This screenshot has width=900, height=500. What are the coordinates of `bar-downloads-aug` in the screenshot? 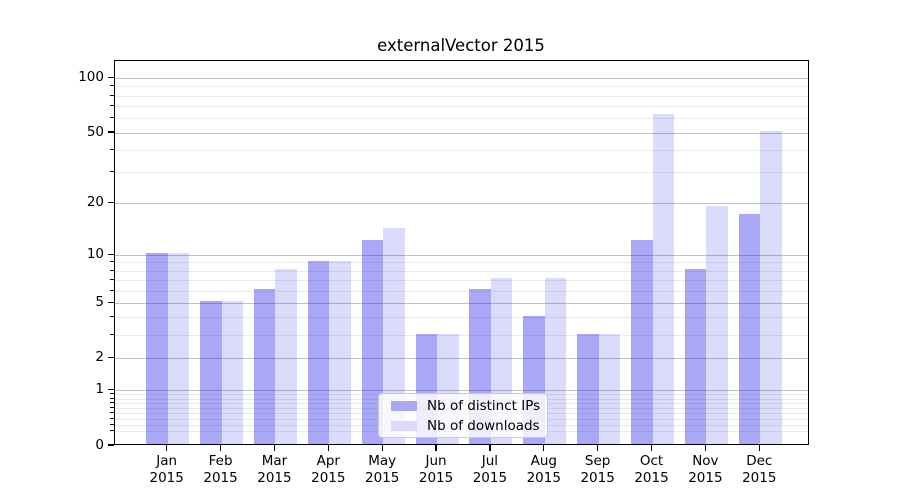 It's located at (555, 361).